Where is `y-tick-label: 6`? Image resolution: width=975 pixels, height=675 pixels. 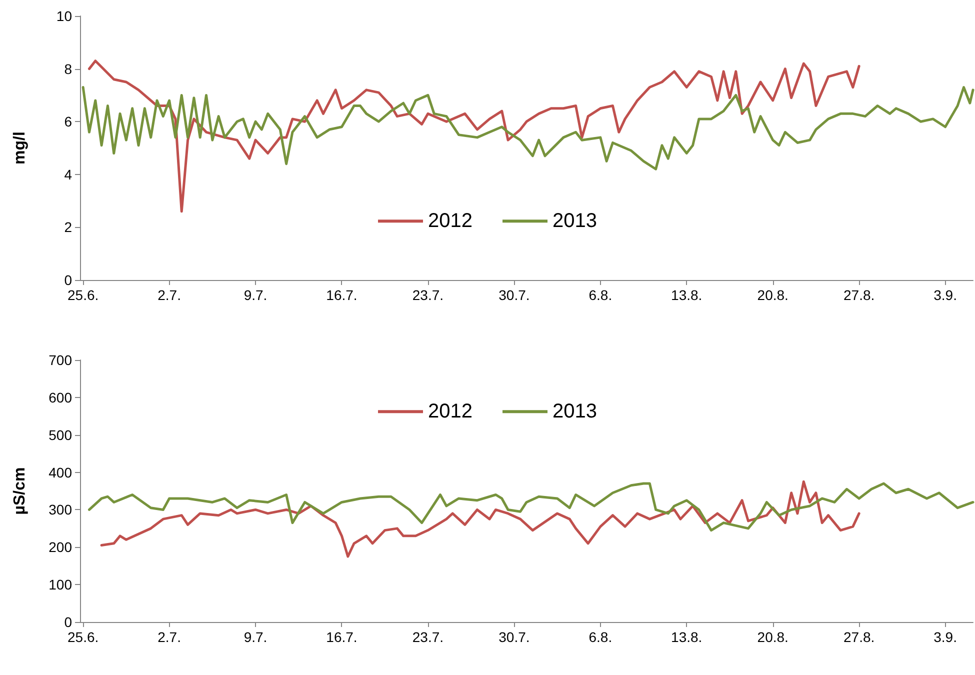
y-tick-label: 6 is located at coordinates (68, 122).